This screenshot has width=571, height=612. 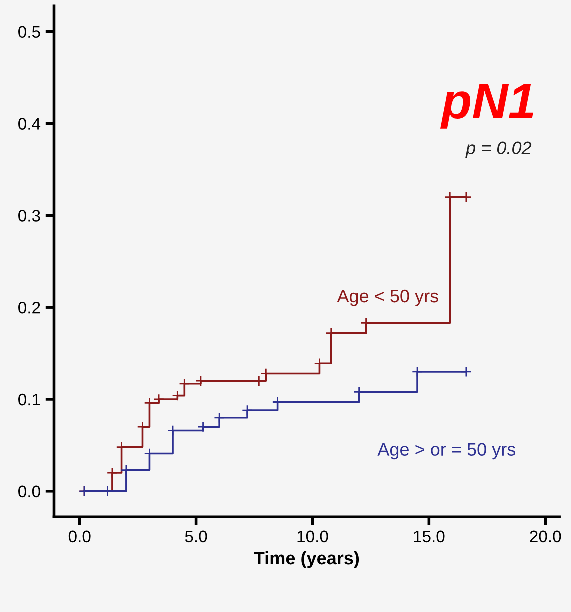 What do you see at coordinates (429, 536) in the screenshot?
I see `x-tick-label: 15.0` at bounding box center [429, 536].